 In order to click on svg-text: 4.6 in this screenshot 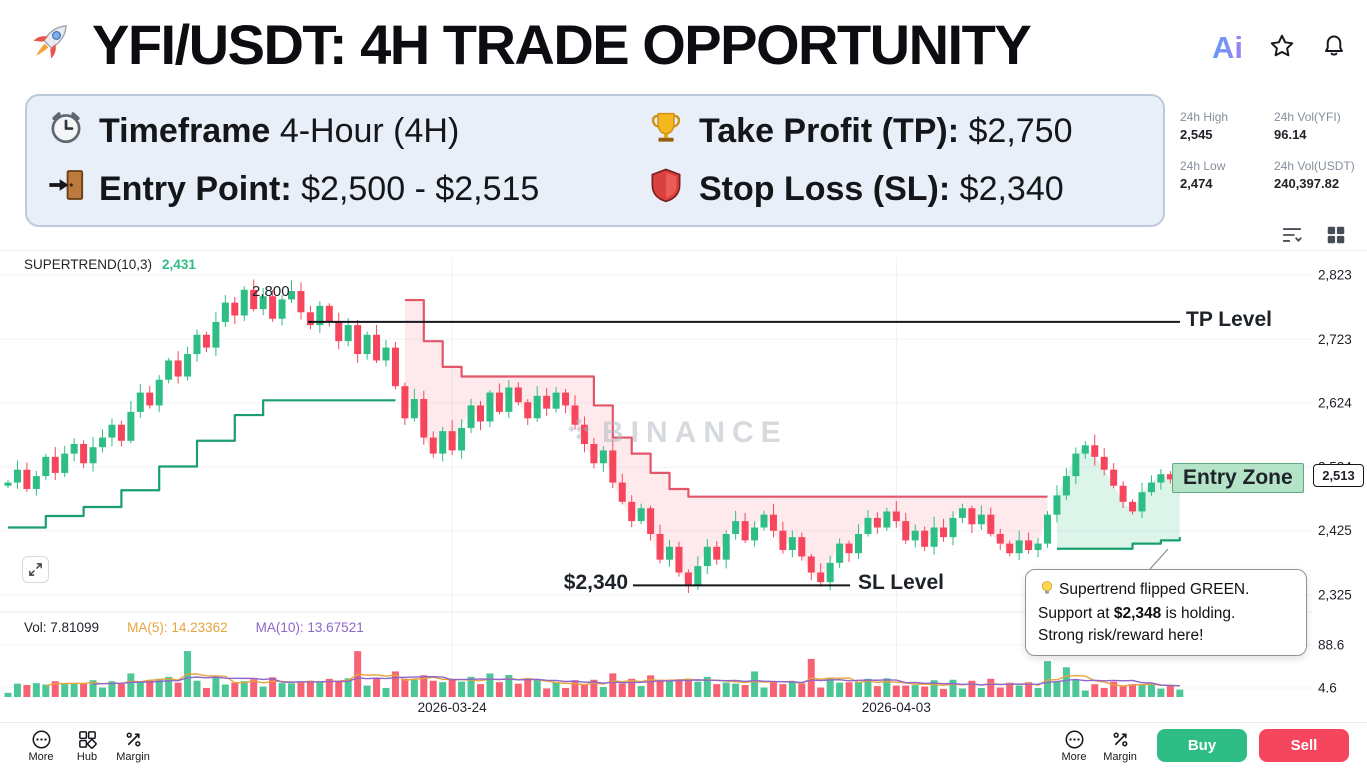, I will do `click(1327, 688)`.